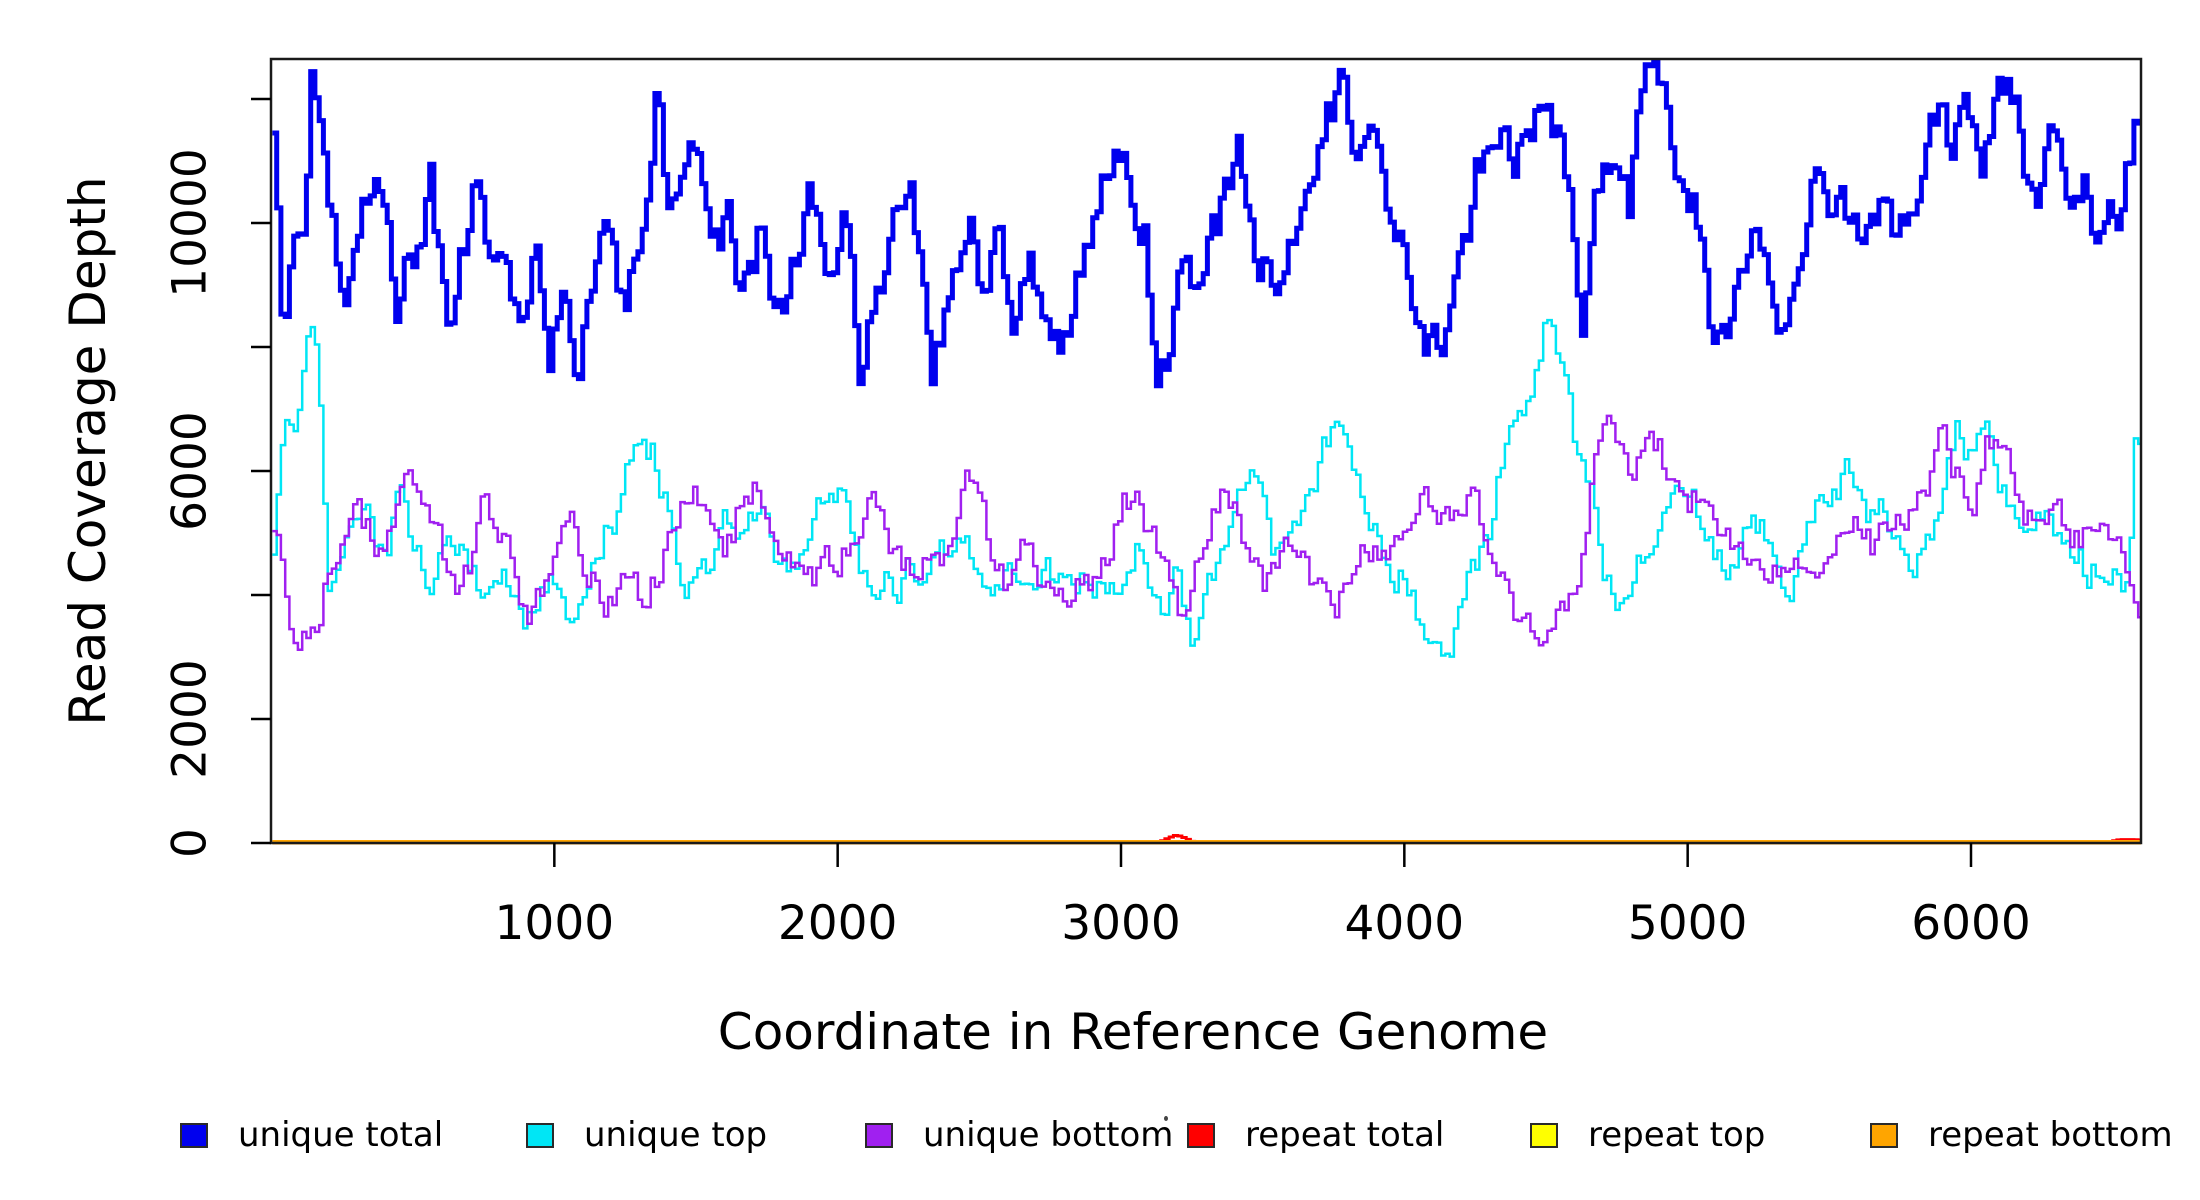  I want to click on legend-item-repeat-total: repeat total, so click(1315, 1135).